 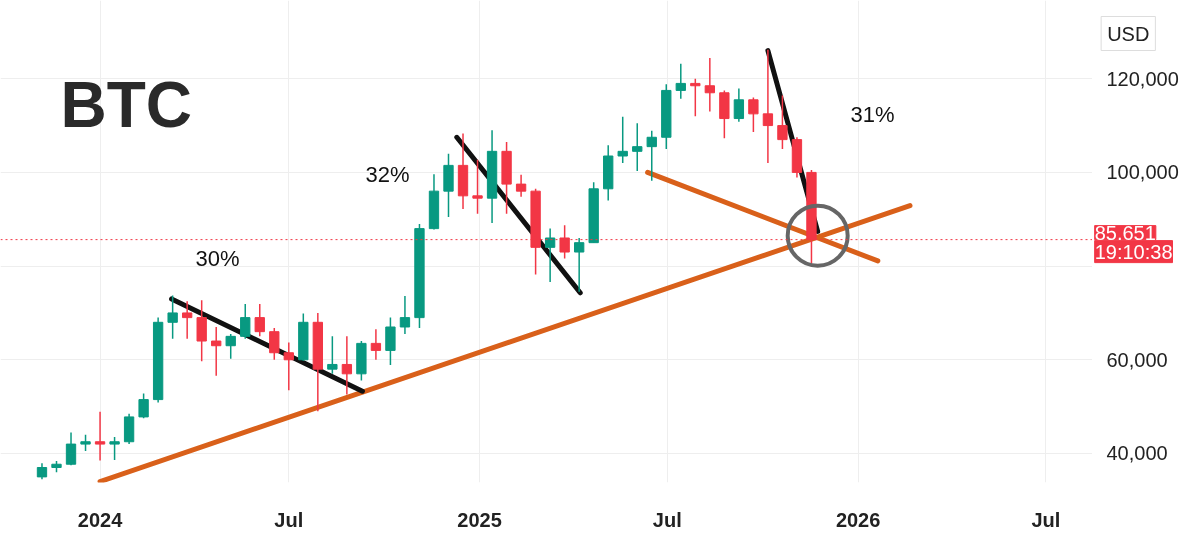 What do you see at coordinates (1128, 33) in the screenshot?
I see `text: USD` at bounding box center [1128, 33].